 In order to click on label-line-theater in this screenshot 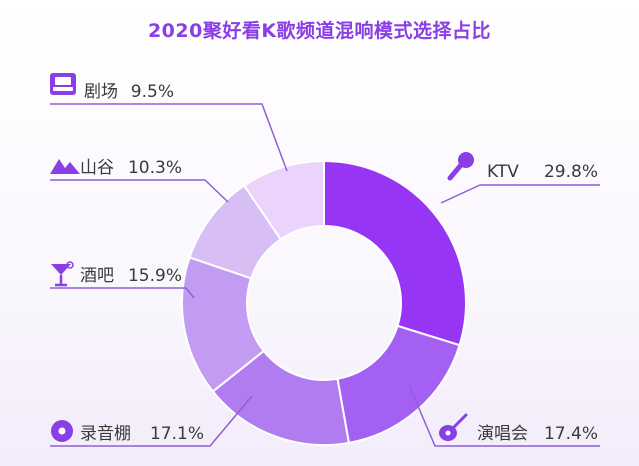, I will do `click(169, 137)`.